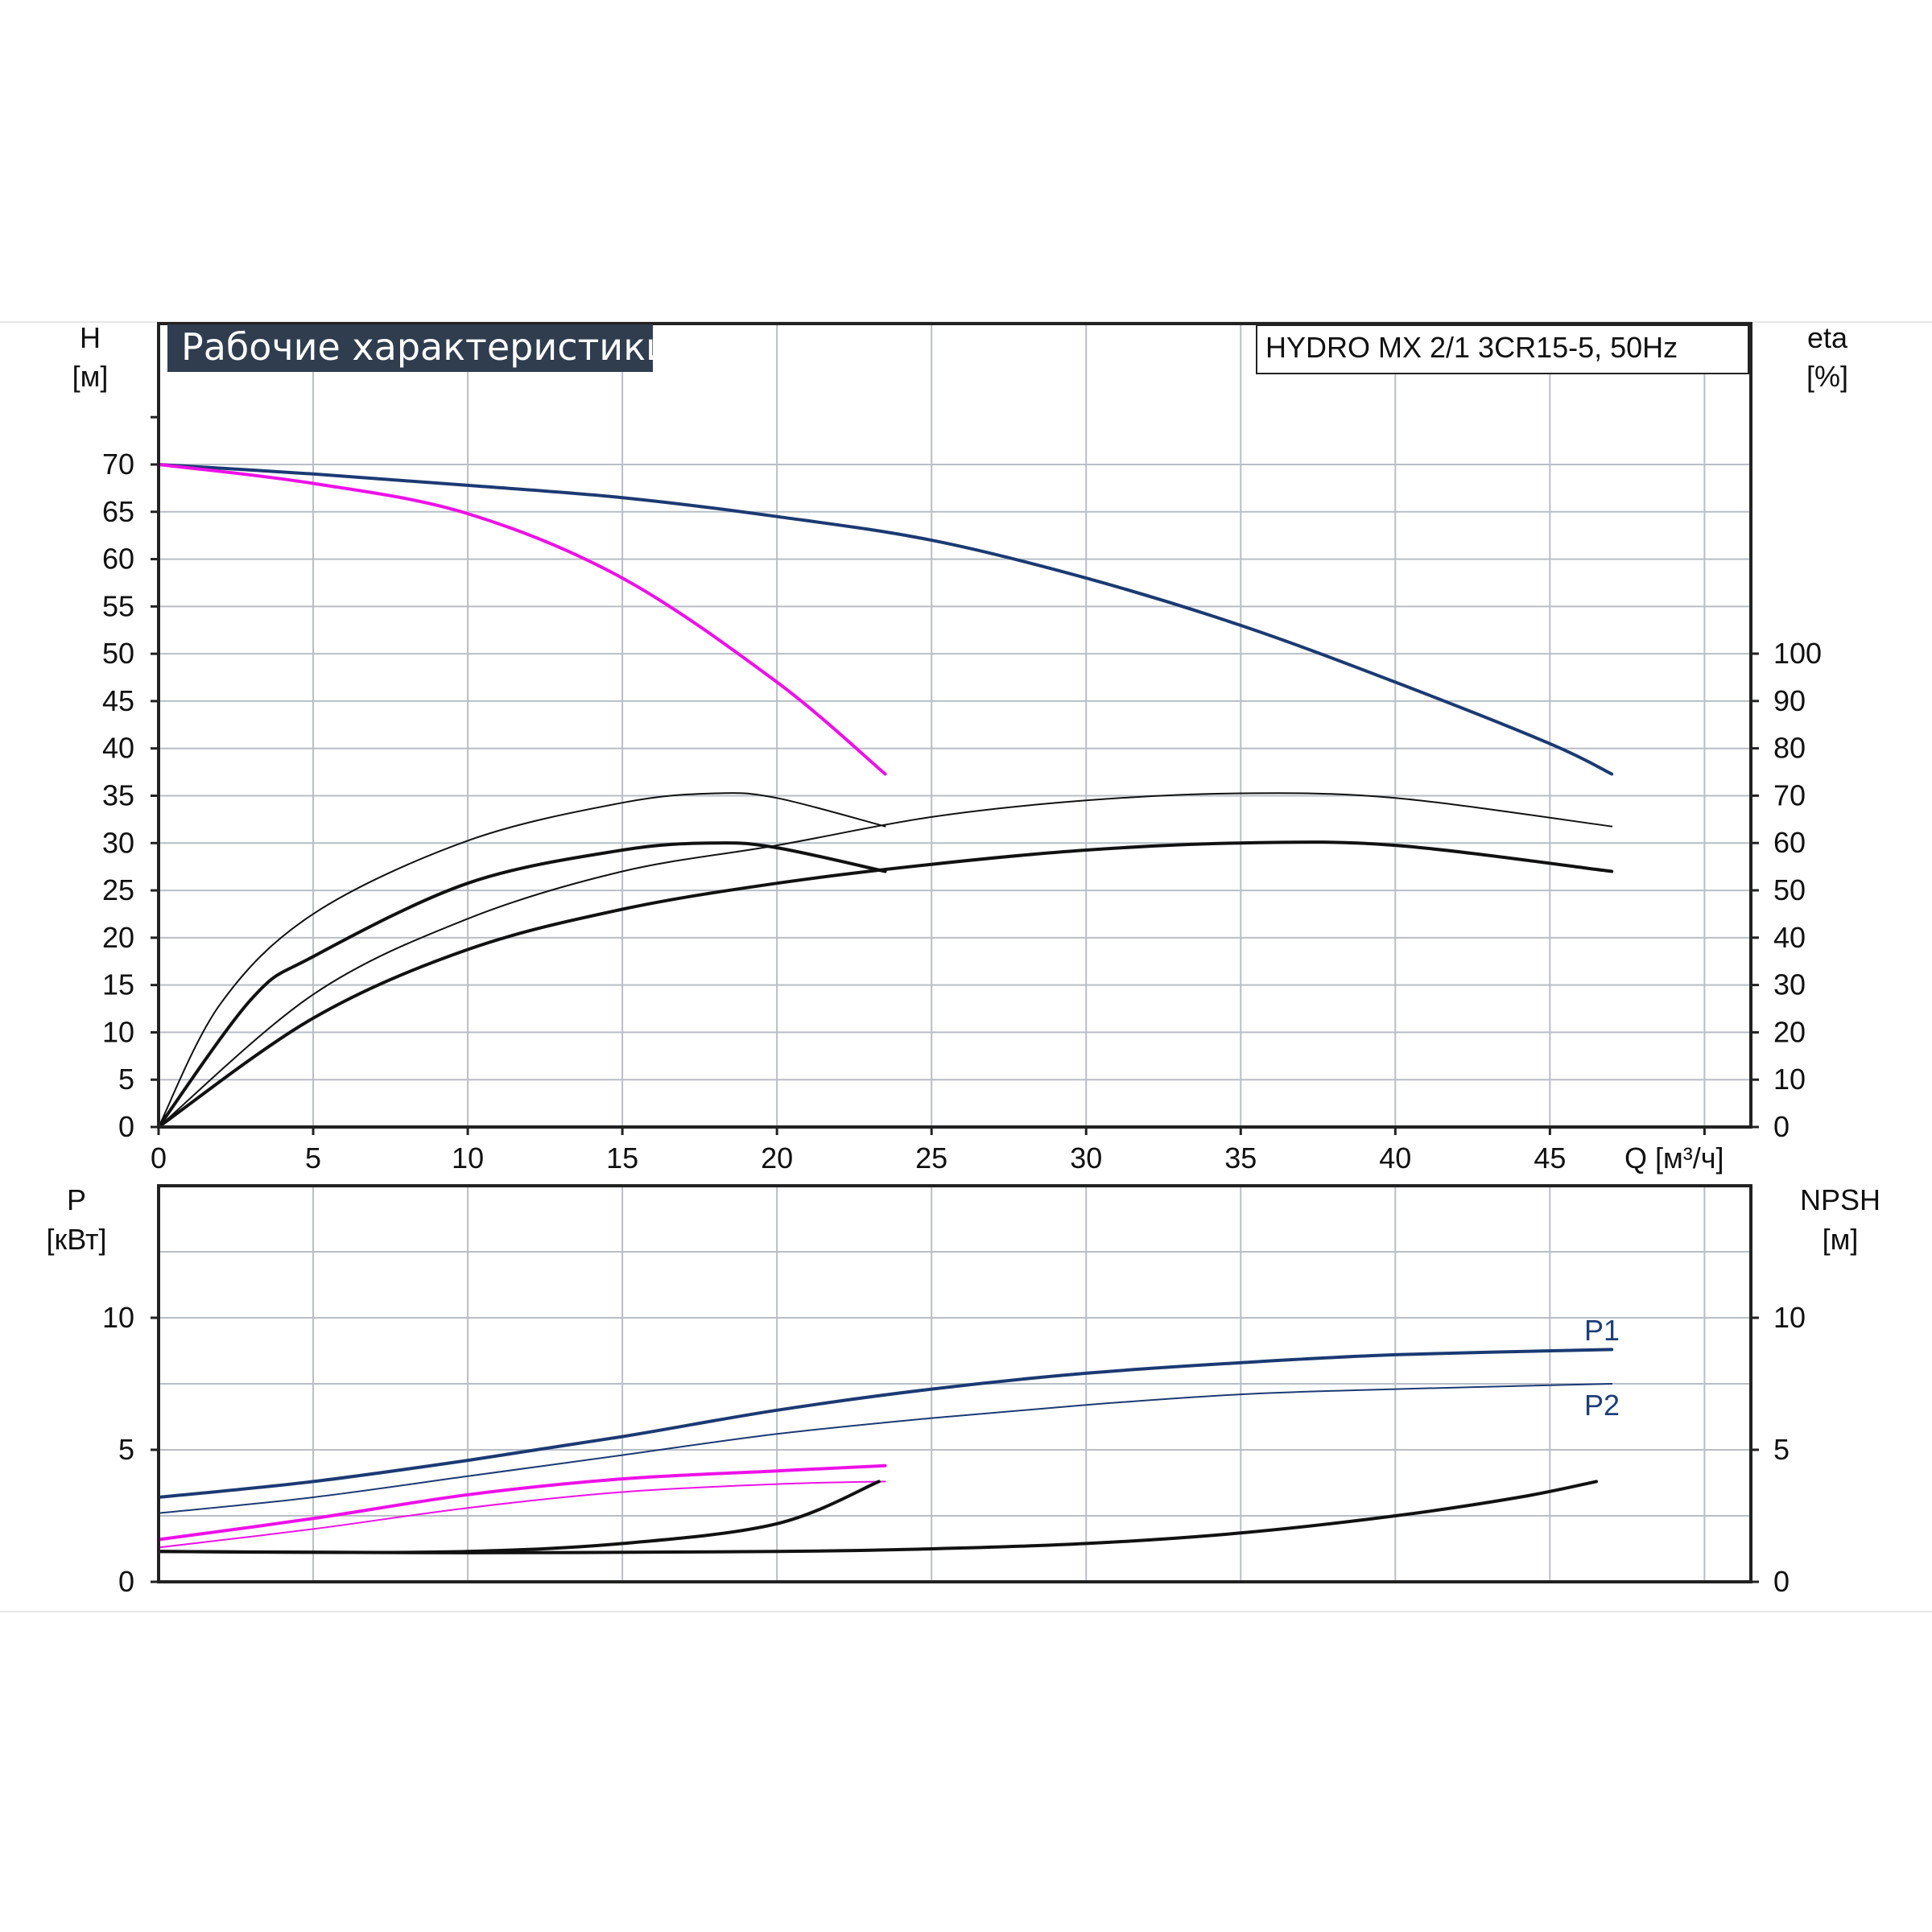 This screenshot has width=1932, height=1932. Describe the element at coordinates (90, 376) in the screenshot. I see `h-axis-unit: [м]` at that location.